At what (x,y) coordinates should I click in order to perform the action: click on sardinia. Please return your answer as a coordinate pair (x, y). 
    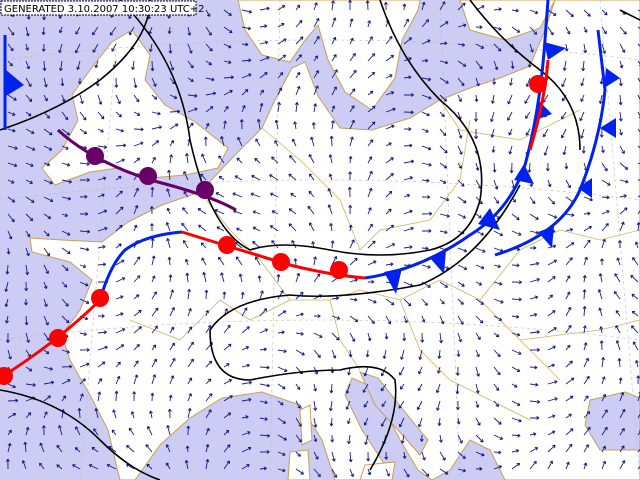
    Looking at the image, I should click on (299, 464).